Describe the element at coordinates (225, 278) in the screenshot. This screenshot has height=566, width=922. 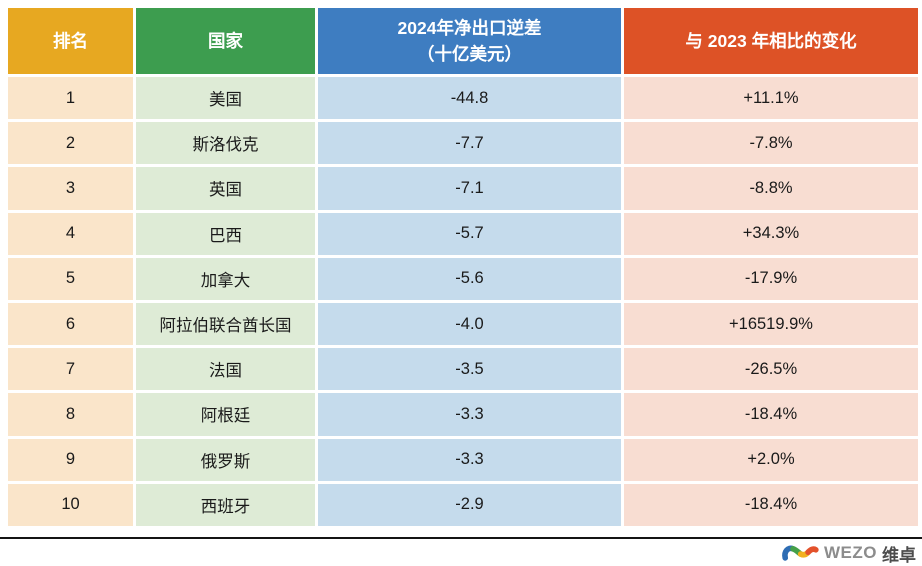
I see `cell-country: 加拿大` at that location.